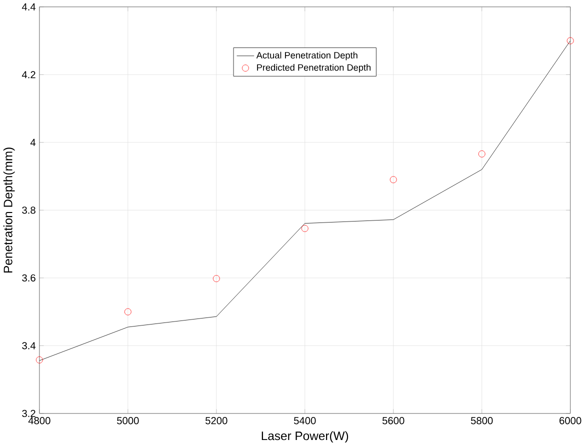  Describe the element at coordinates (305, 437) in the screenshot. I see `x-axis-title: Laser Power(W)` at that location.